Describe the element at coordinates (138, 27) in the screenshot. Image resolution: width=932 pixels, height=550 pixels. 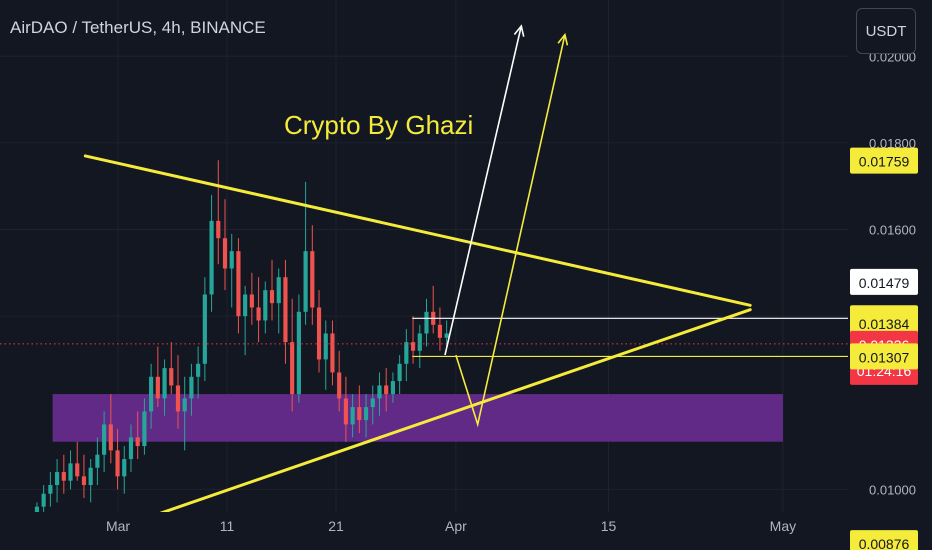
I see `symbol-title: AirDAO / TetherUS, 4h, BINANCE` at that location.